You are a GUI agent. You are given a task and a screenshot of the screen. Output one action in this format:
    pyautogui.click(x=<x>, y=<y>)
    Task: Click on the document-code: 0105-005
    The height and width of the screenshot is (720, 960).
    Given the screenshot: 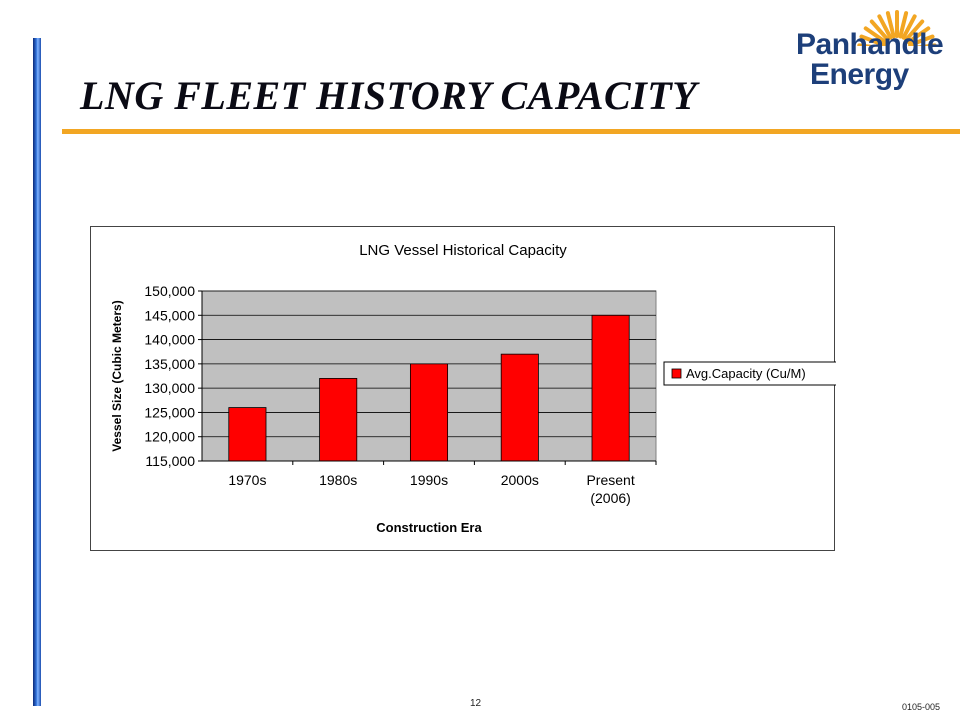 What is the action you would take?
    pyautogui.click(x=921, y=707)
    